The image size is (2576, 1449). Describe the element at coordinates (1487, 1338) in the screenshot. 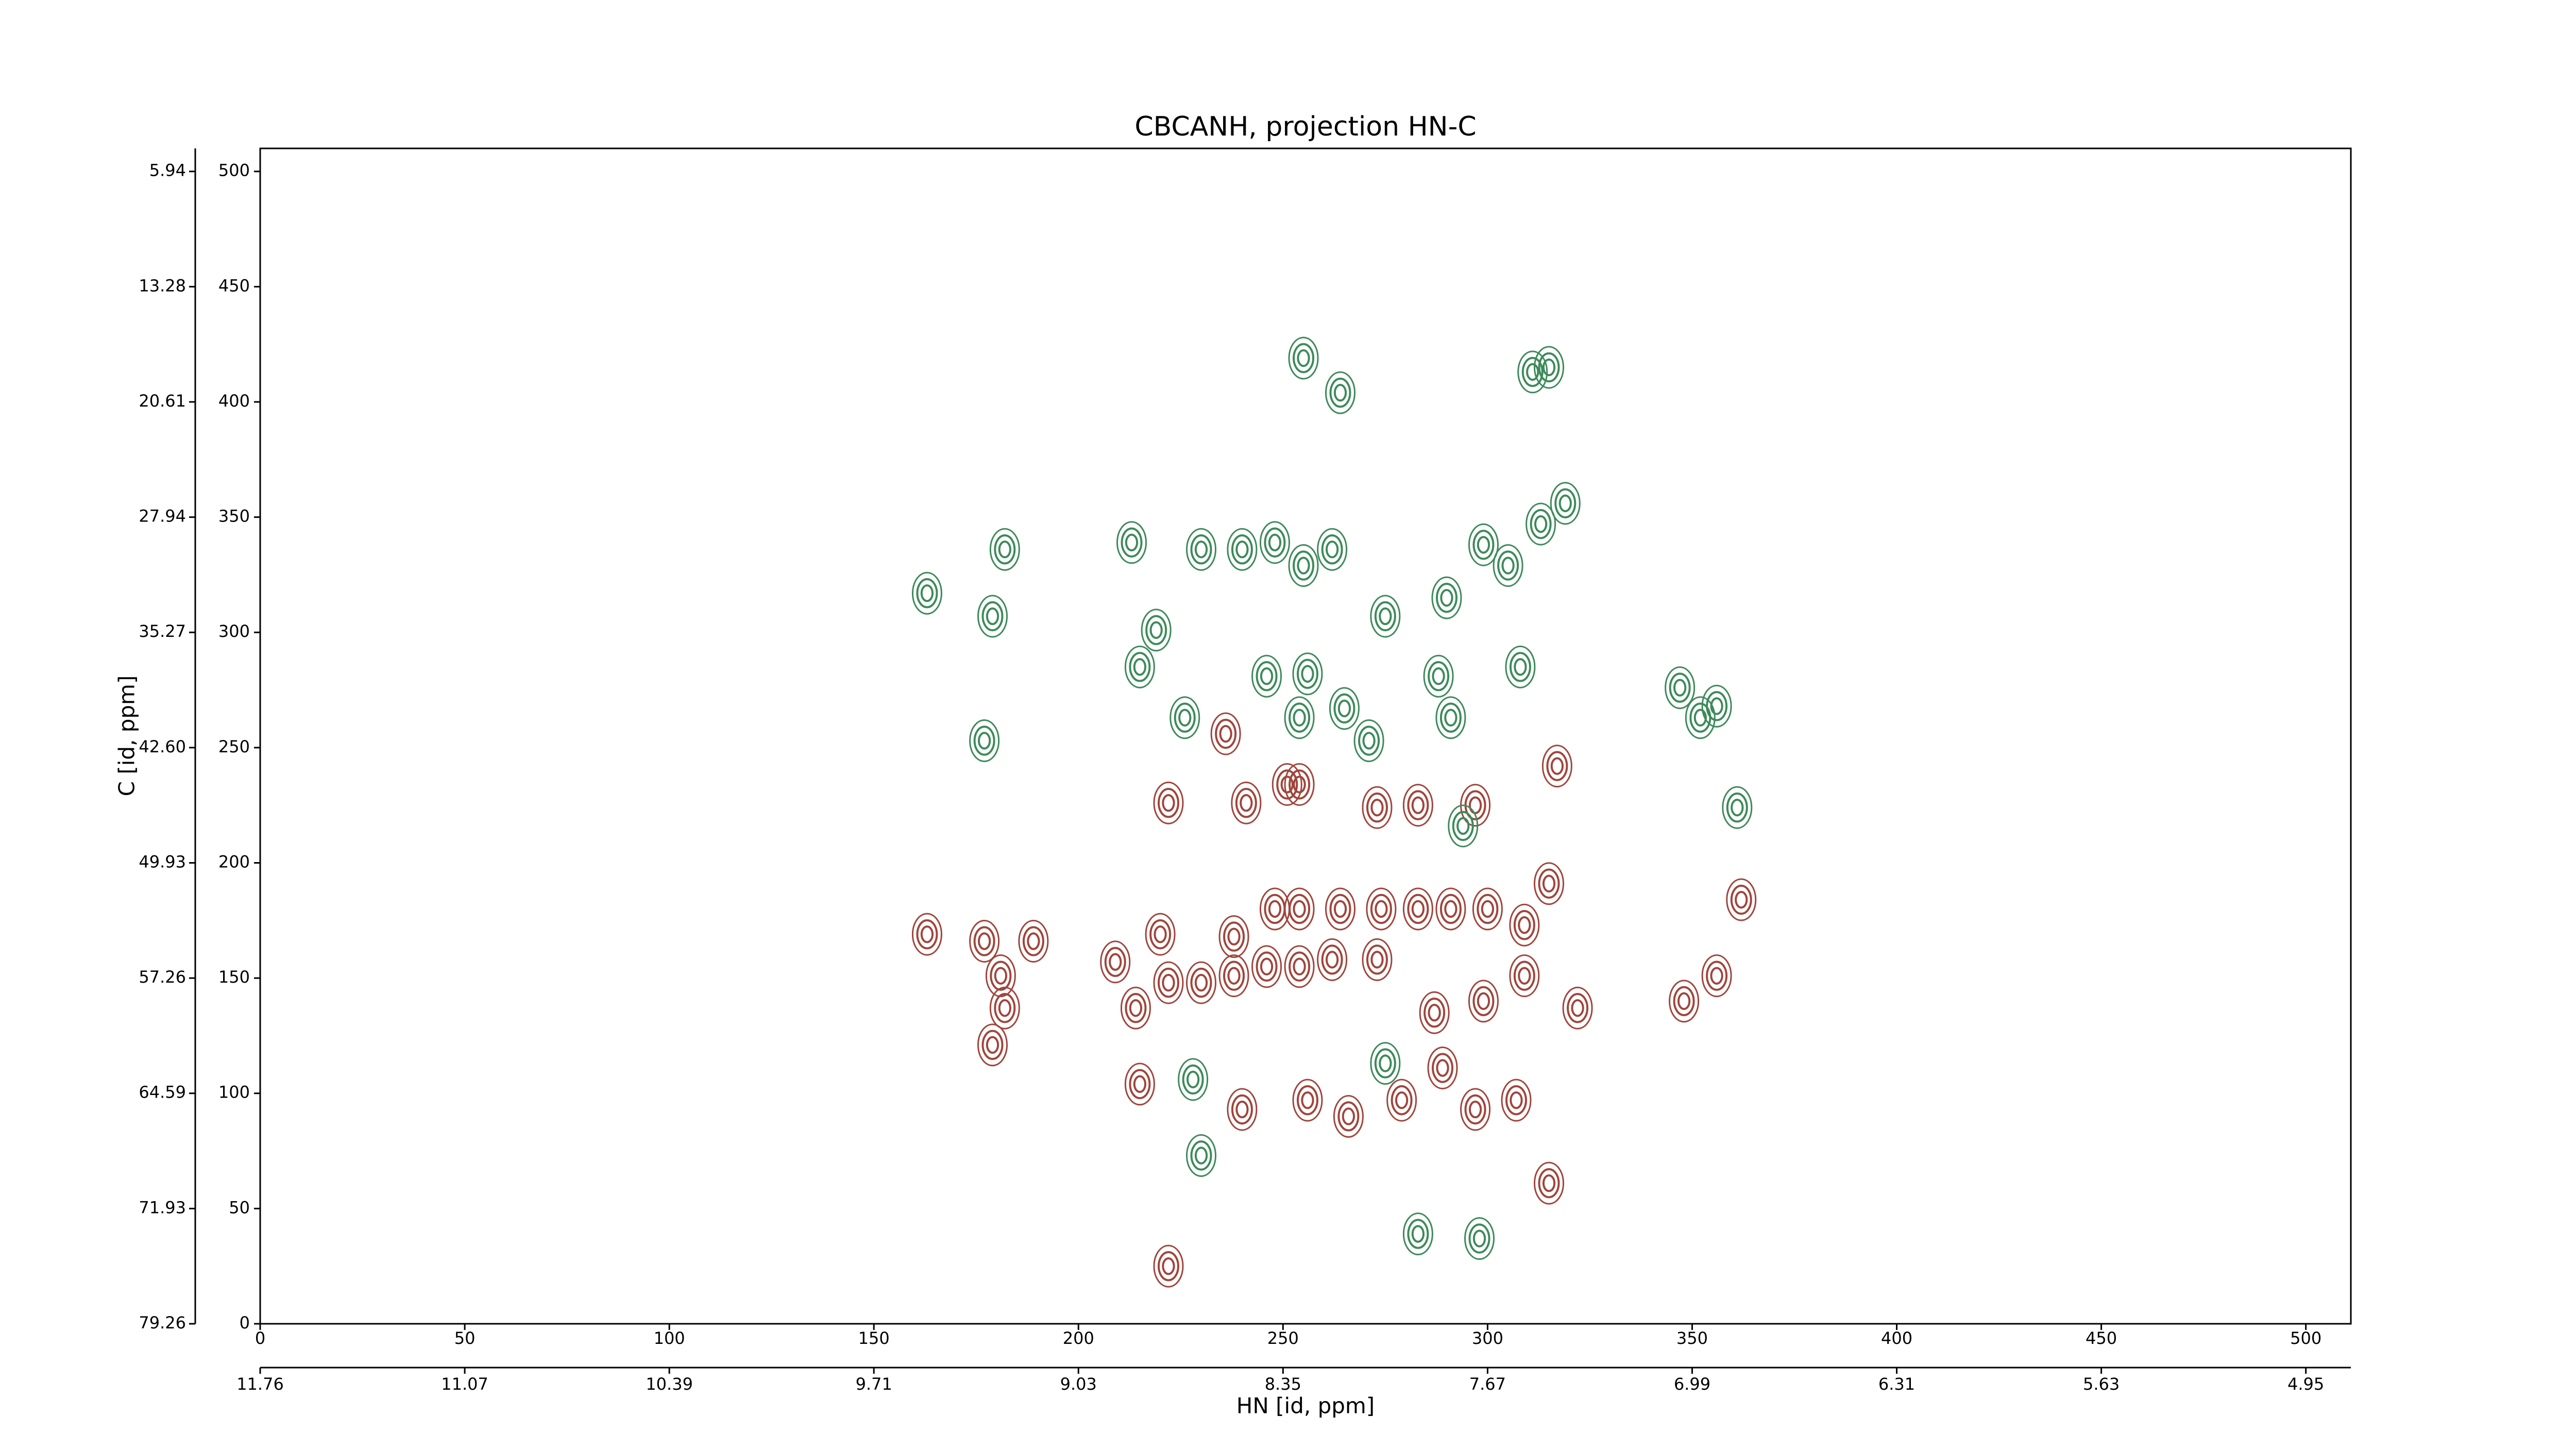

I see `x-tick-label: 300` at that location.